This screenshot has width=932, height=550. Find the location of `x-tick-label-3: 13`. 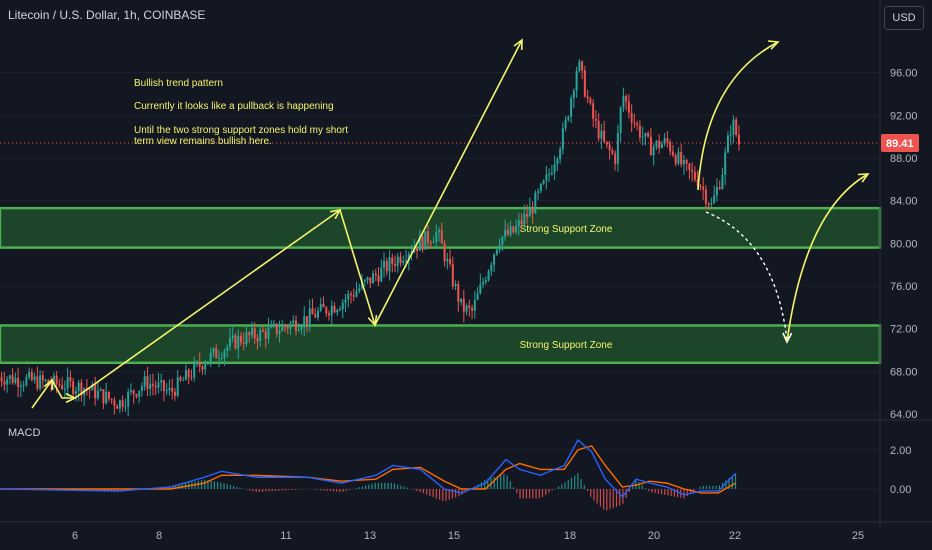

x-tick-label-3: 13 is located at coordinates (370, 536).